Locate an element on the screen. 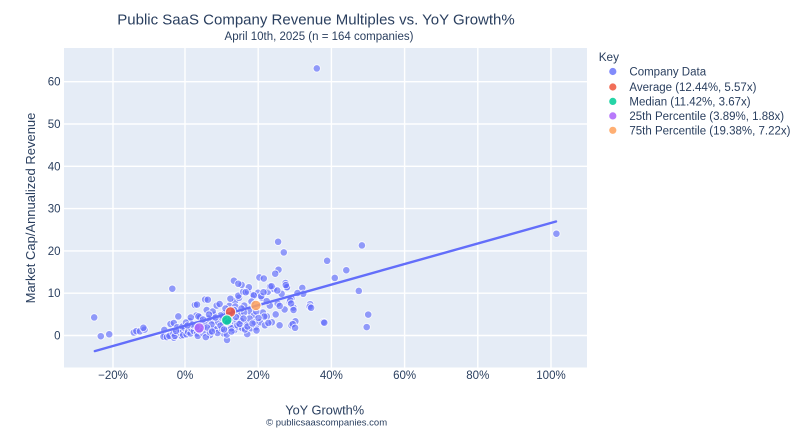  svg-text: 60 is located at coordinates (54, 83).